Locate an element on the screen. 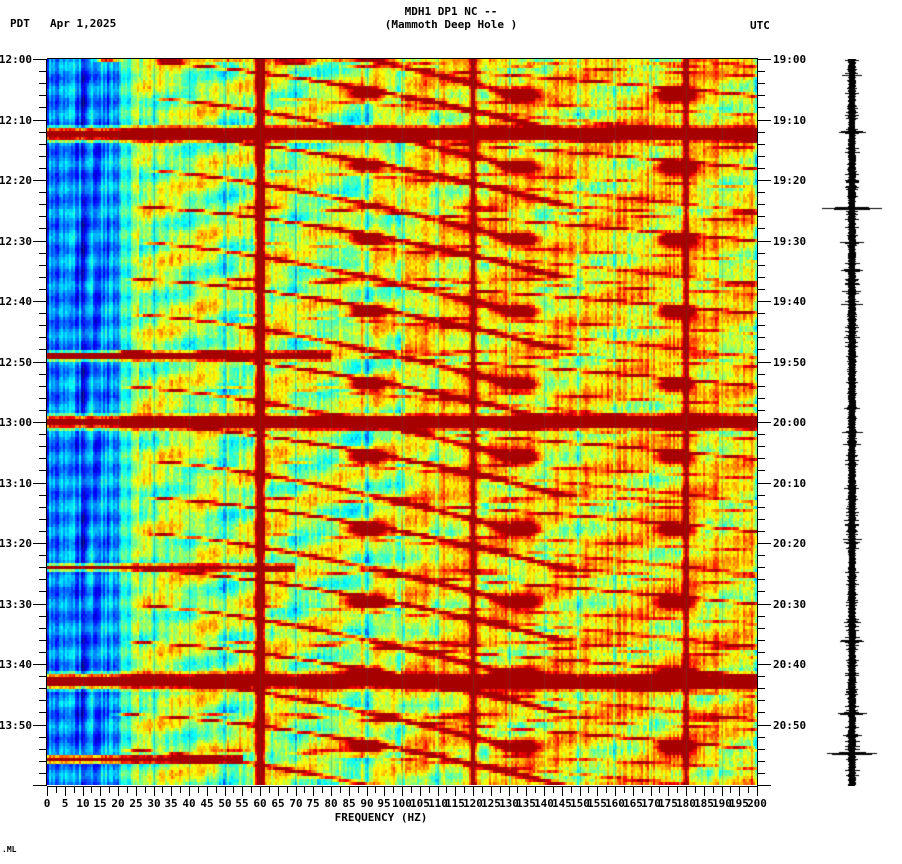 The width and height of the screenshot is (902, 864). time-label-left: 12:20 is located at coordinates (16, 180).